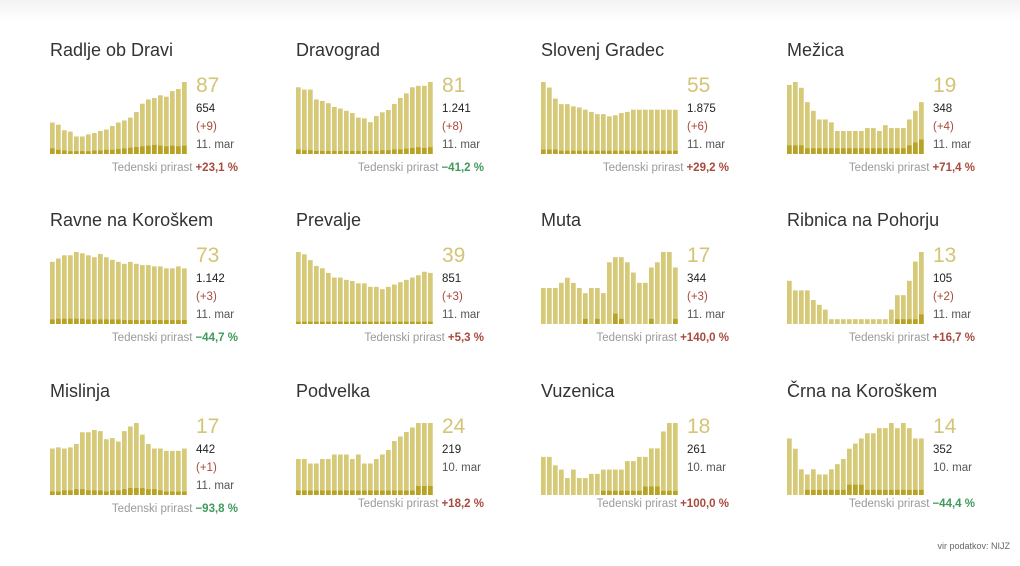 Image resolution: width=1020 pixels, height=566 pixels. I want to click on total-count: 1.875, so click(701, 109).